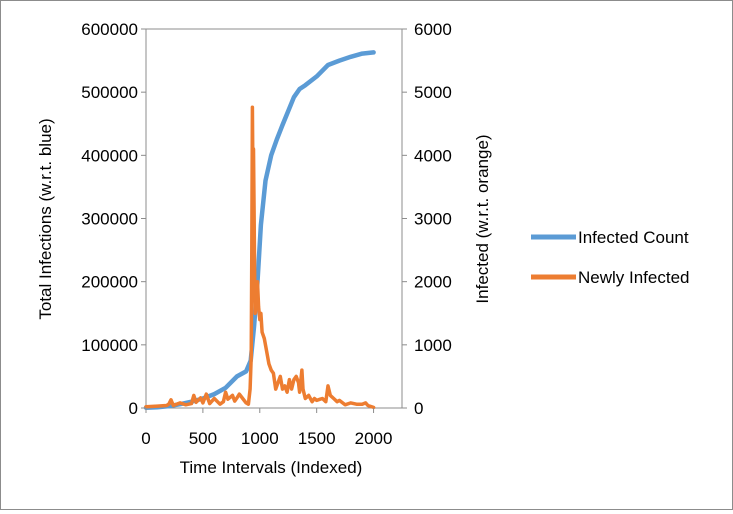 Image resolution: width=733 pixels, height=514 pixels. Describe the element at coordinates (633, 237) in the screenshot. I see `legend-label-infected-count: Infected Count` at that location.